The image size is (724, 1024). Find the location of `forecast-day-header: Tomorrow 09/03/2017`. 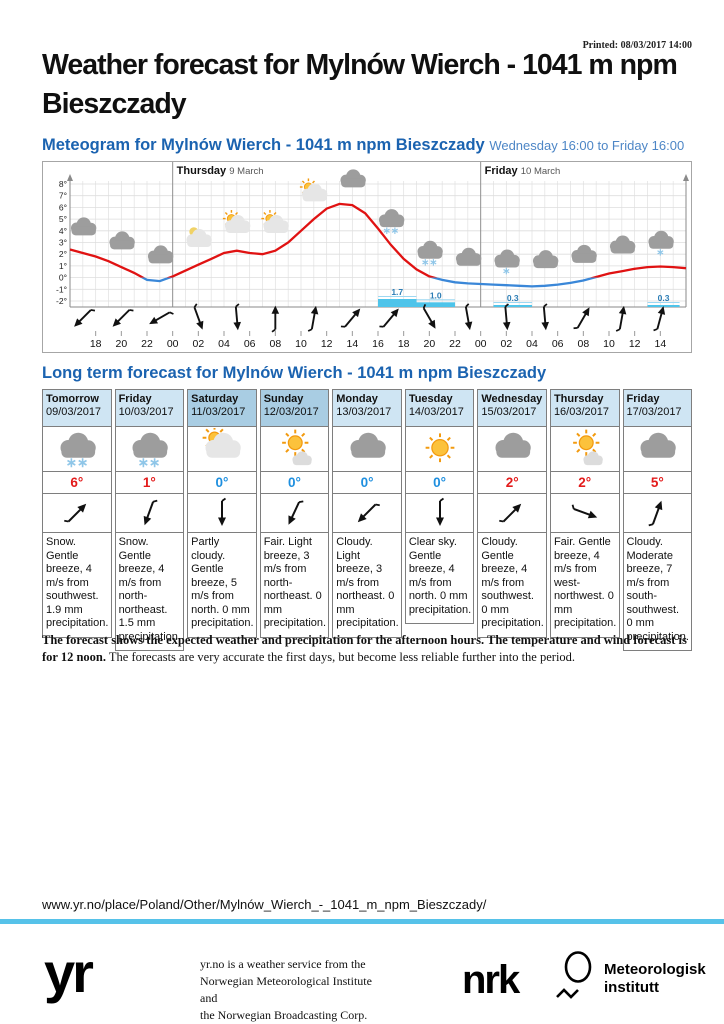

forecast-day-header: Tomorrow 09/03/2017 is located at coordinates (77, 408).